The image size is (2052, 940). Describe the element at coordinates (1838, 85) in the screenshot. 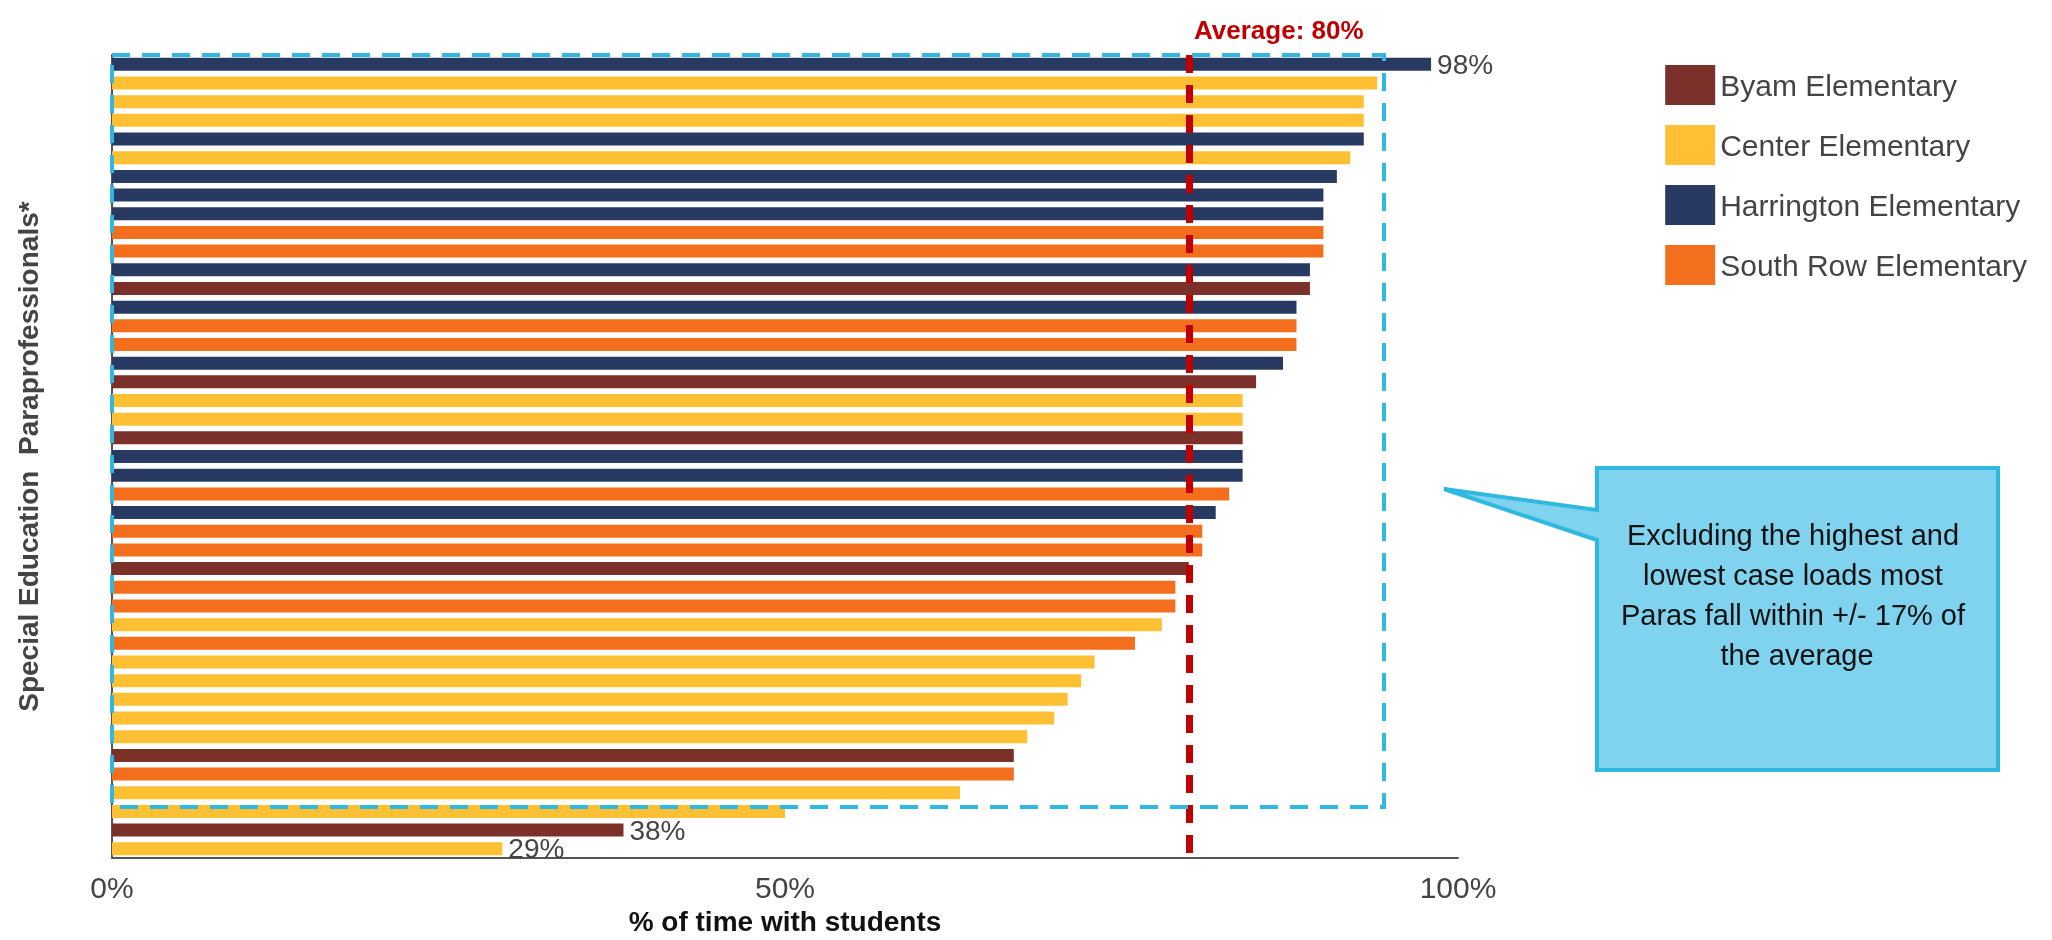

I see `legend-label: Byam Elementary` at that location.